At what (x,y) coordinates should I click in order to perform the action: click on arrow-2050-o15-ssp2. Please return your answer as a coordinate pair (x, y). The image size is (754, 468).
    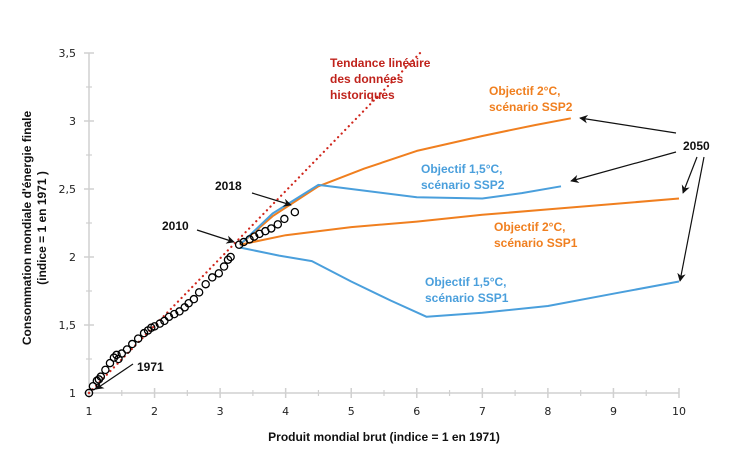
    Looking at the image, I should click on (623, 167).